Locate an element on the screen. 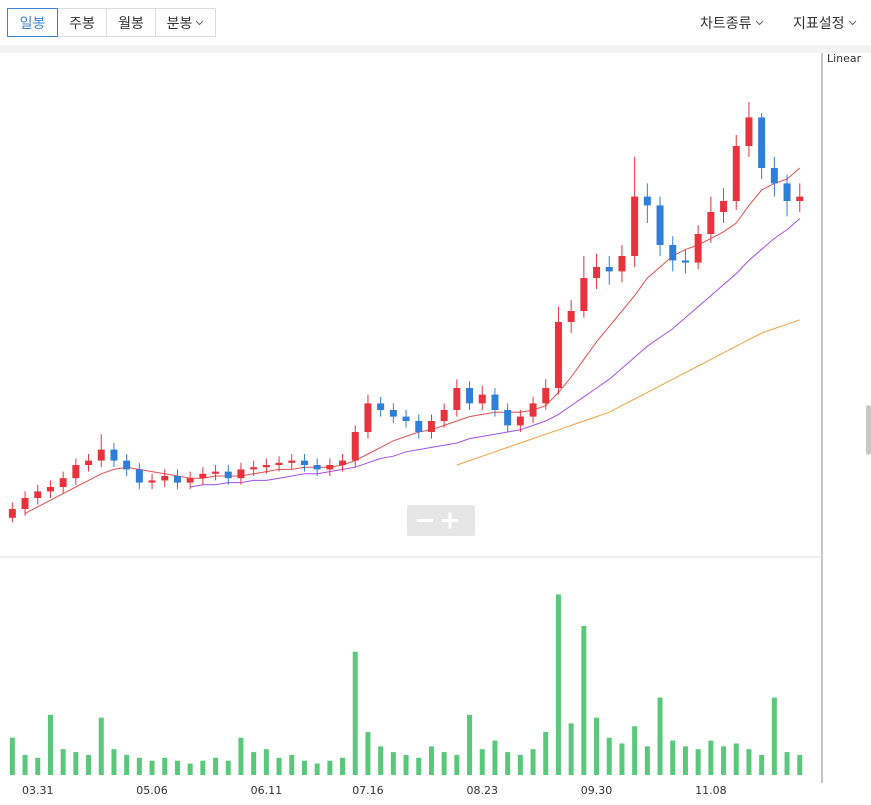 The image size is (871, 805). x-tick-label: 05.06 is located at coordinates (152, 790).